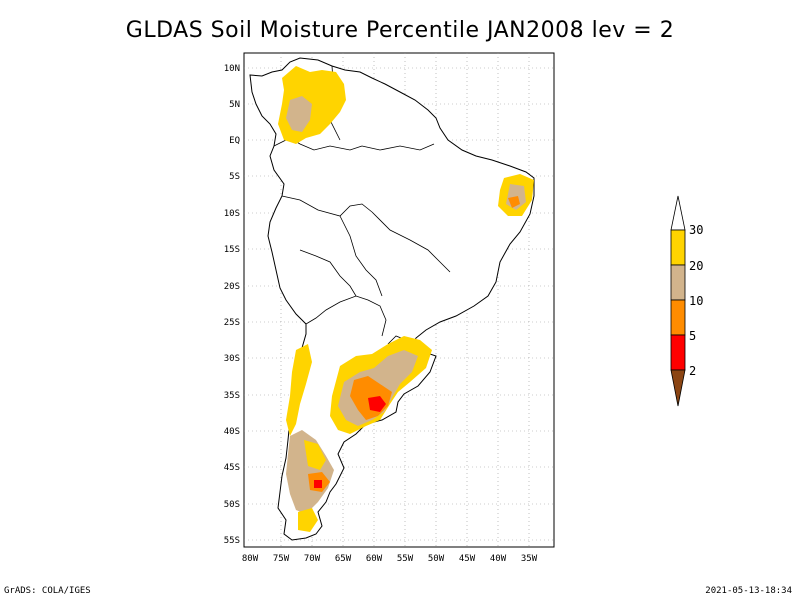 The image size is (800, 600). What do you see at coordinates (232, 323) in the screenshot?
I see `lat-label: 25S` at bounding box center [232, 323].